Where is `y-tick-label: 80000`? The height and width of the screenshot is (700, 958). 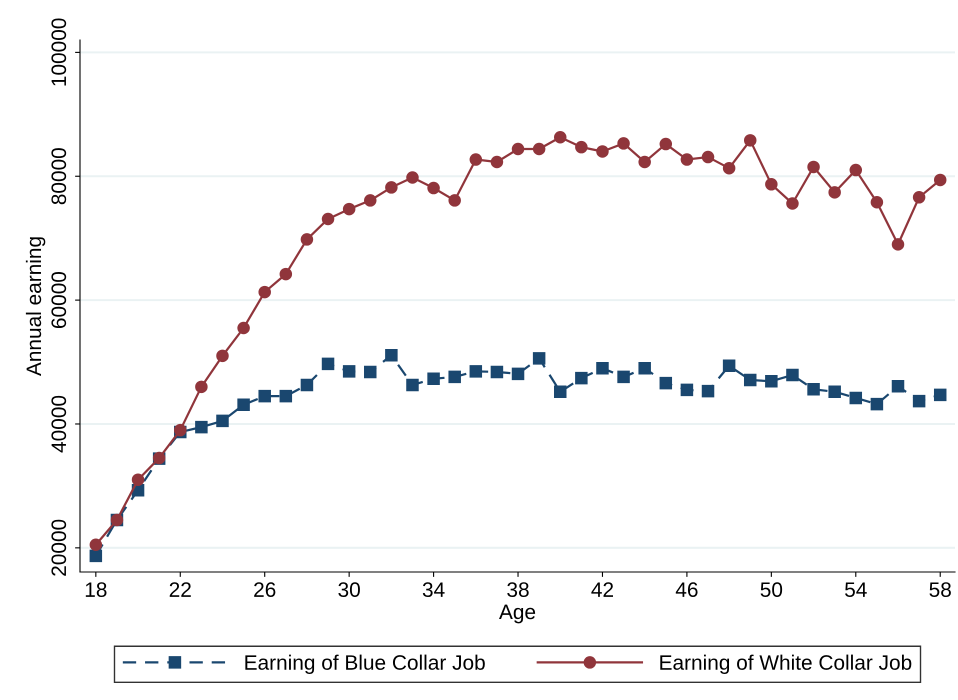 y-tick-label: 80000 is located at coordinates (58, 176).